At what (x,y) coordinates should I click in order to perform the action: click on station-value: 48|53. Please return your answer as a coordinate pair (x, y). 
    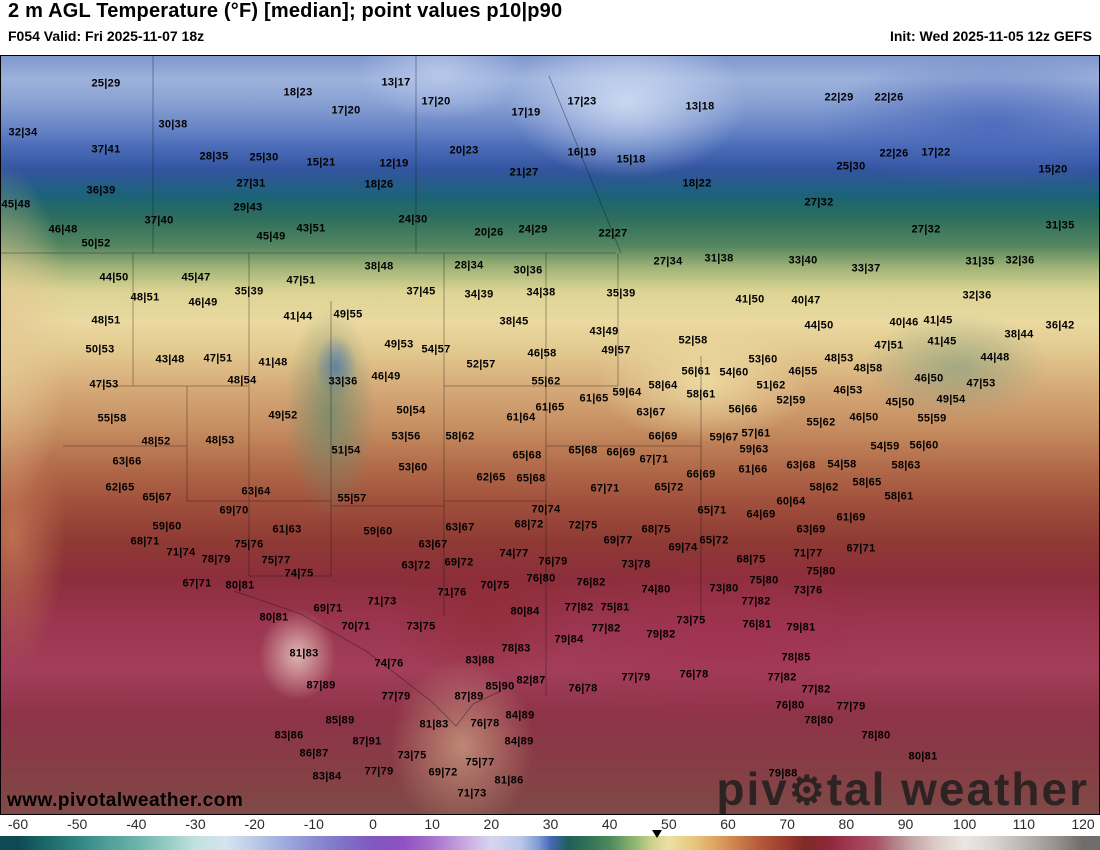
    Looking at the image, I should click on (220, 440).